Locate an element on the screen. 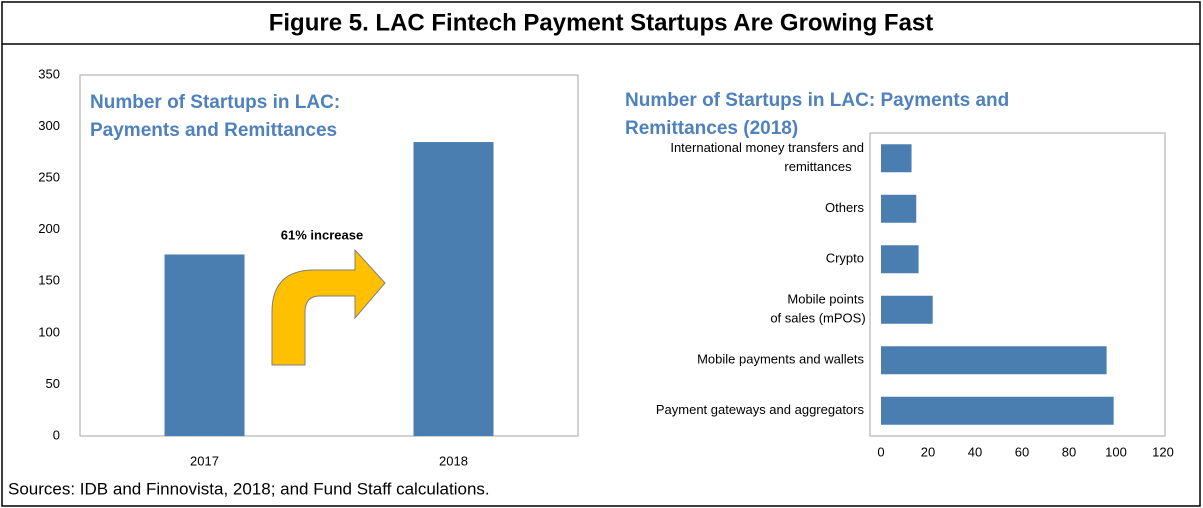  y-tick-label: 350 is located at coordinates (49, 73).